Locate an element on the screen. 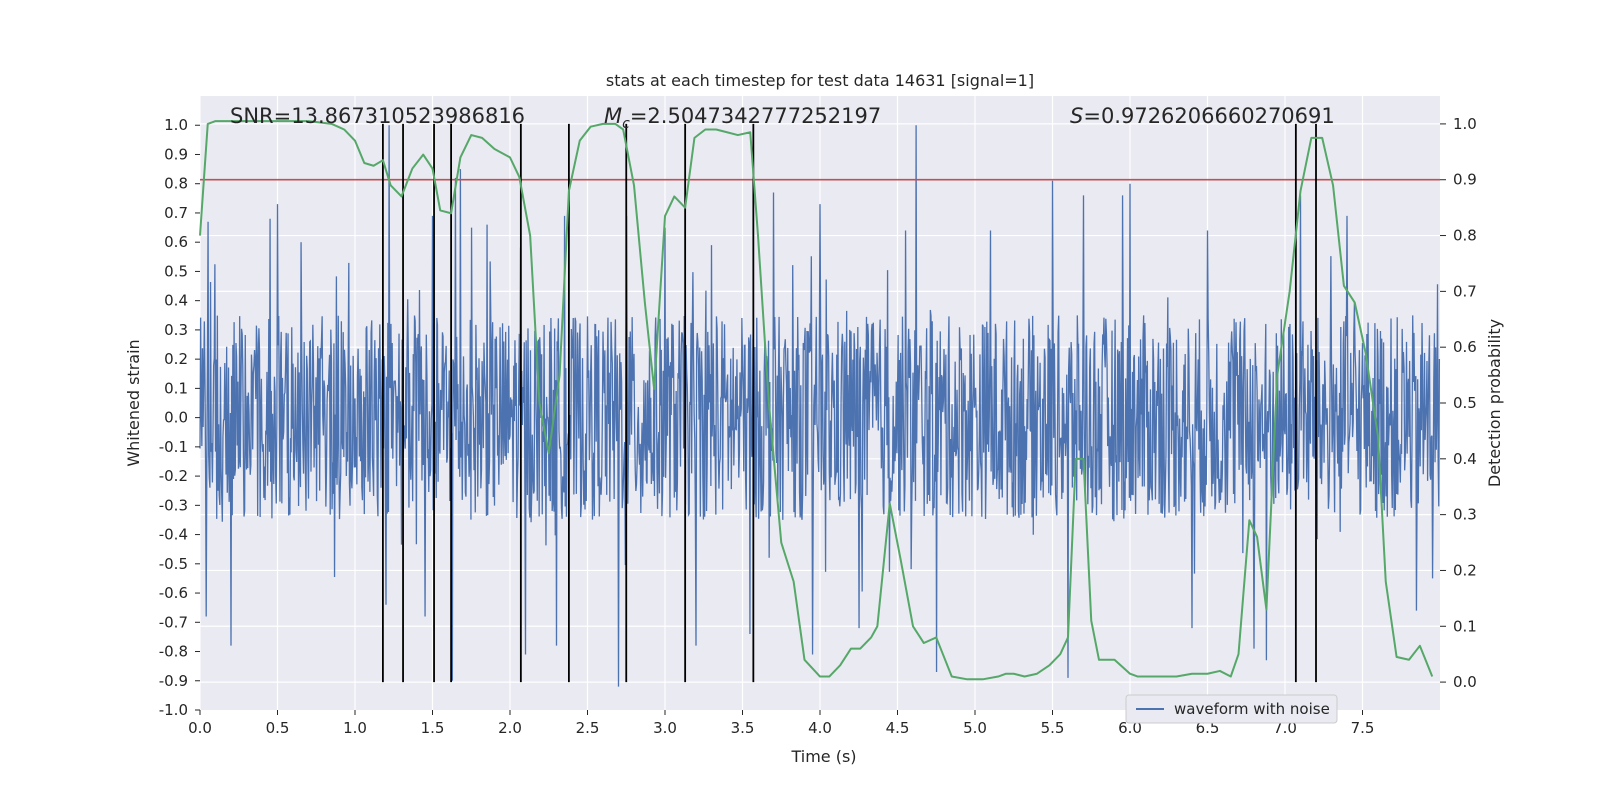 Image resolution: width=1600 pixels, height=800 pixels. snr-annotation: SNR=13.867310523986816 is located at coordinates (377, 116).